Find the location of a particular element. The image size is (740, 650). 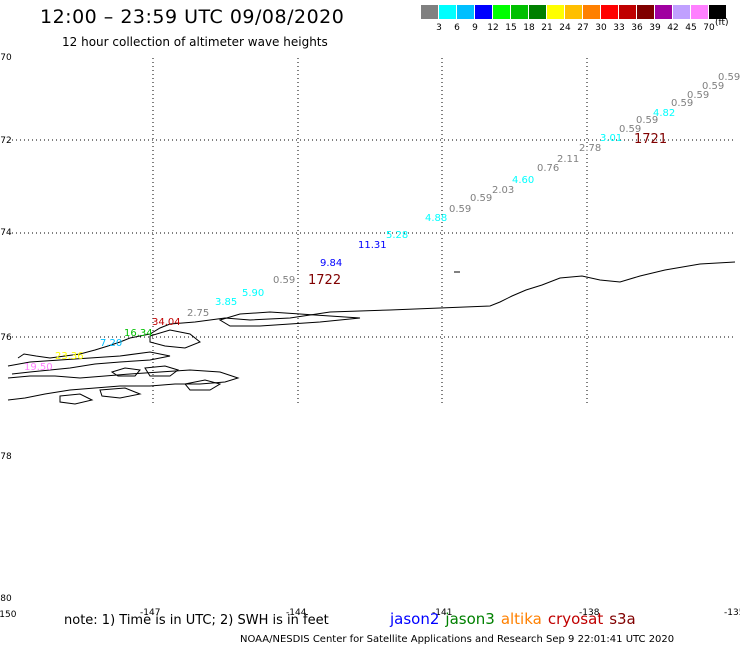

legend-tick-label: 39 is located at coordinates (655, 28).